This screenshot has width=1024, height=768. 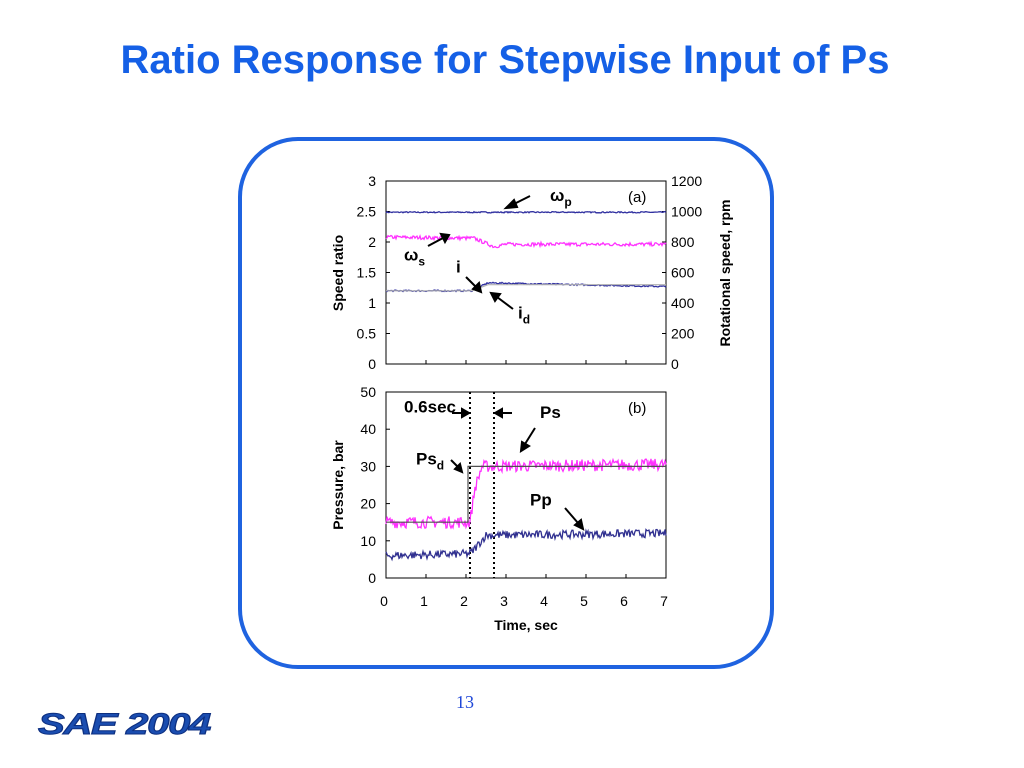 What do you see at coordinates (372, 181) in the screenshot?
I see `panel-a-y-tick-label: 3` at bounding box center [372, 181].